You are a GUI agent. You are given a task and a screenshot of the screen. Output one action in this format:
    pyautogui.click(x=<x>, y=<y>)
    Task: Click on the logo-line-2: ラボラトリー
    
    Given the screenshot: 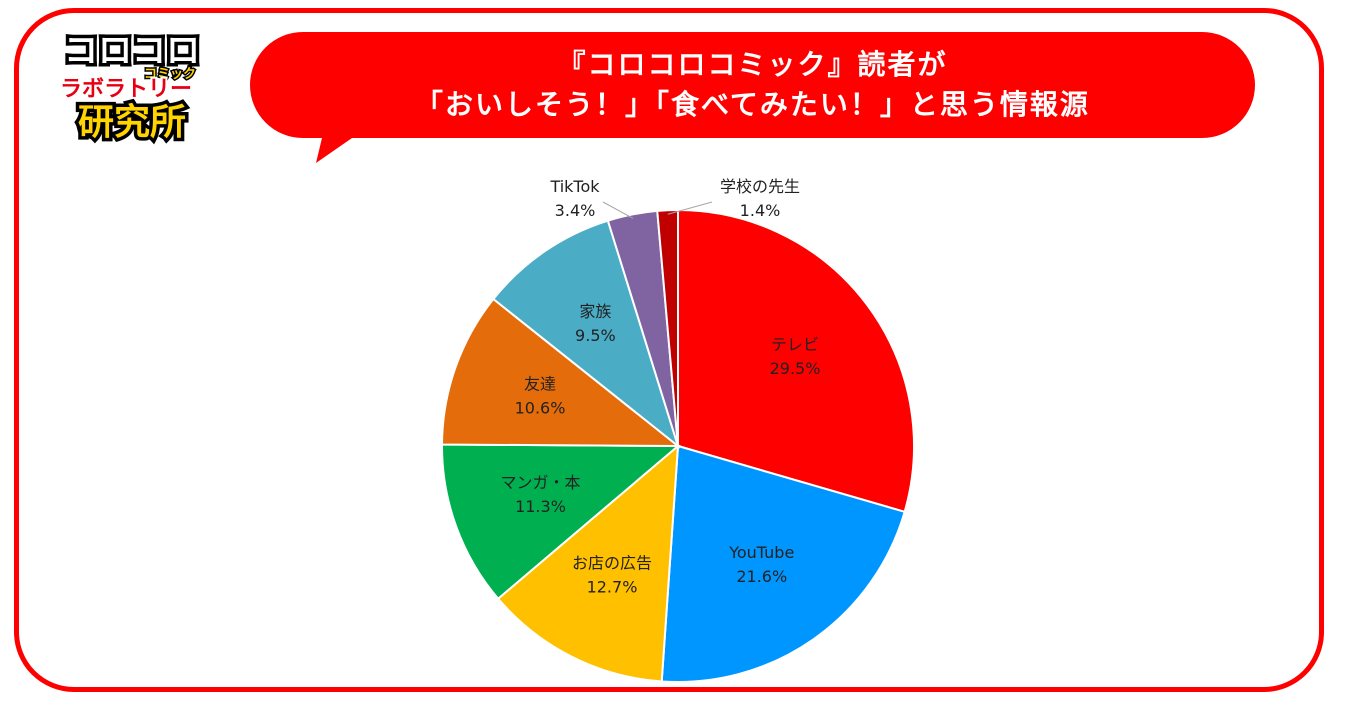 What is the action you would take?
    pyautogui.click(x=126, y=89)
    